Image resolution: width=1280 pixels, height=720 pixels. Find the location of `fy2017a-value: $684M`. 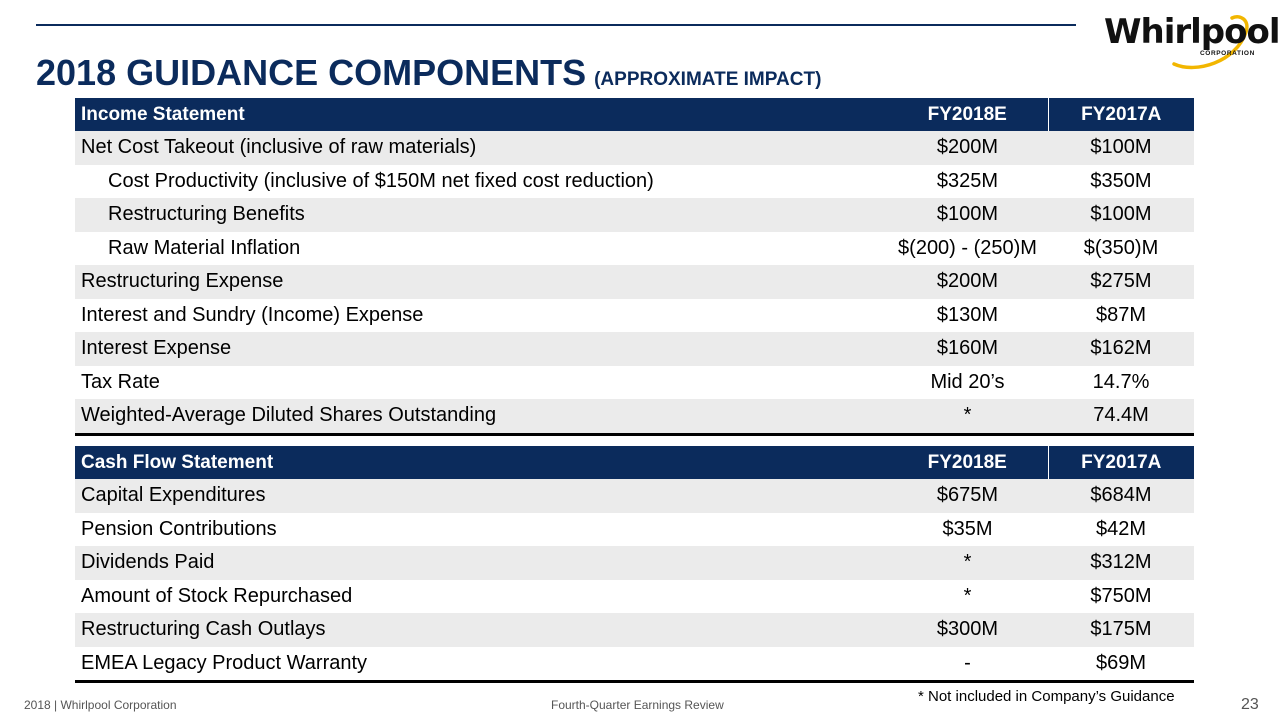

fy2017a-value: $684M is located at coordinates (1121, 496).